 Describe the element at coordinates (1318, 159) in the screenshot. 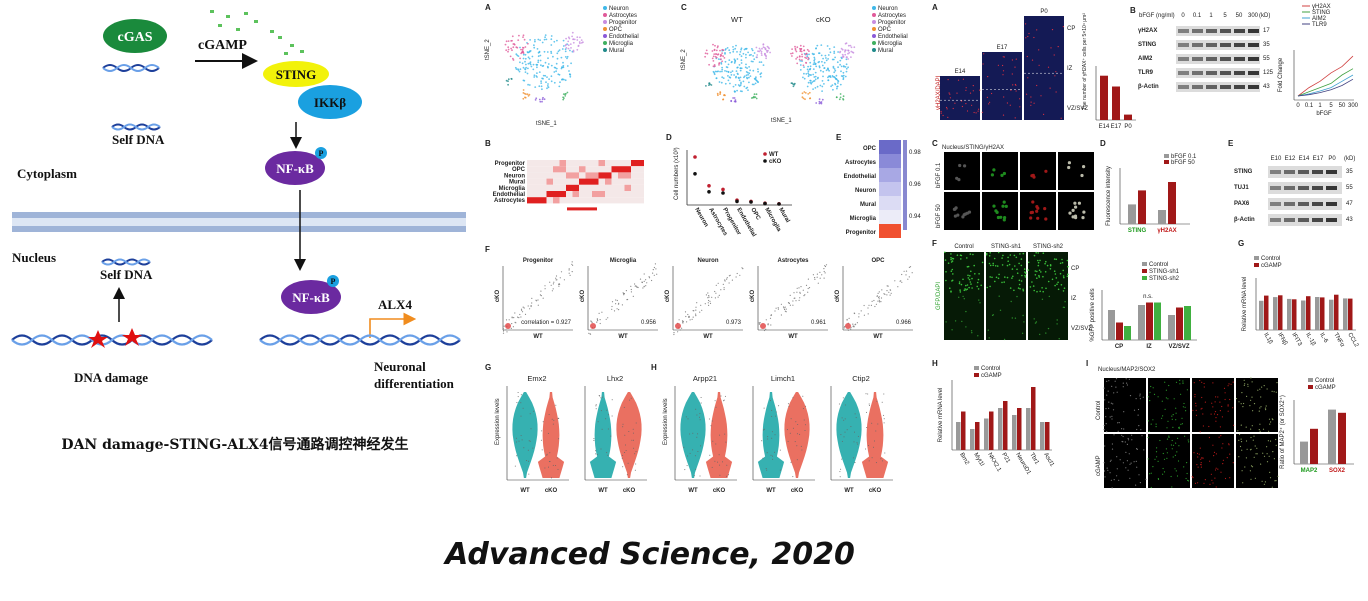

I see `r-e-stage: E17` at that location.